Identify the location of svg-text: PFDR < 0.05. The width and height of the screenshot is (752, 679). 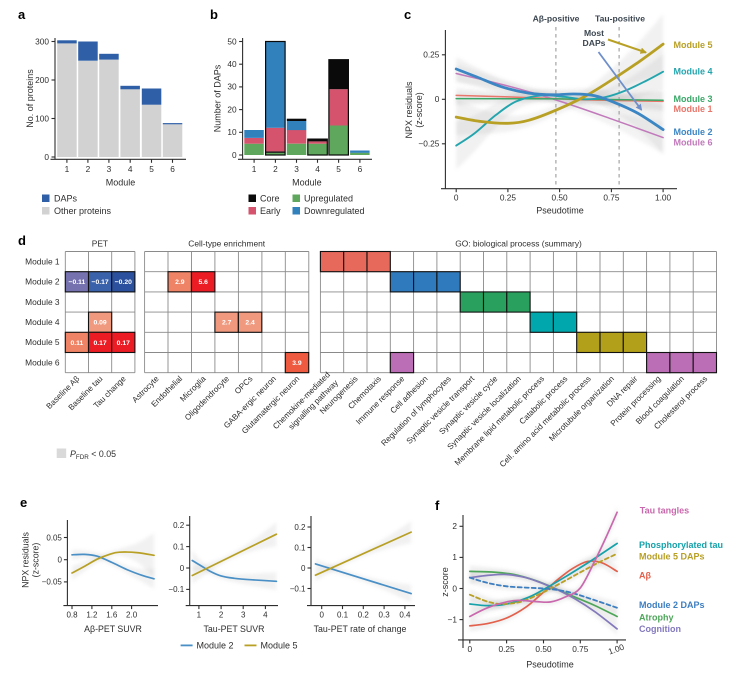
(93, 455).